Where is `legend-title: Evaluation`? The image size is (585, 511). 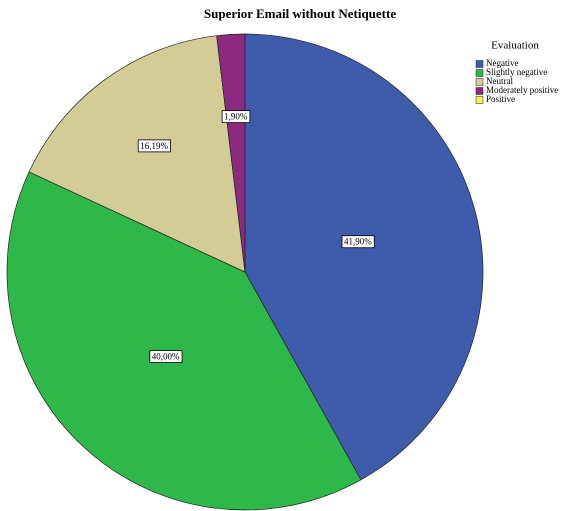 legend-title: Evaluation is located at coordinates (515, 46).